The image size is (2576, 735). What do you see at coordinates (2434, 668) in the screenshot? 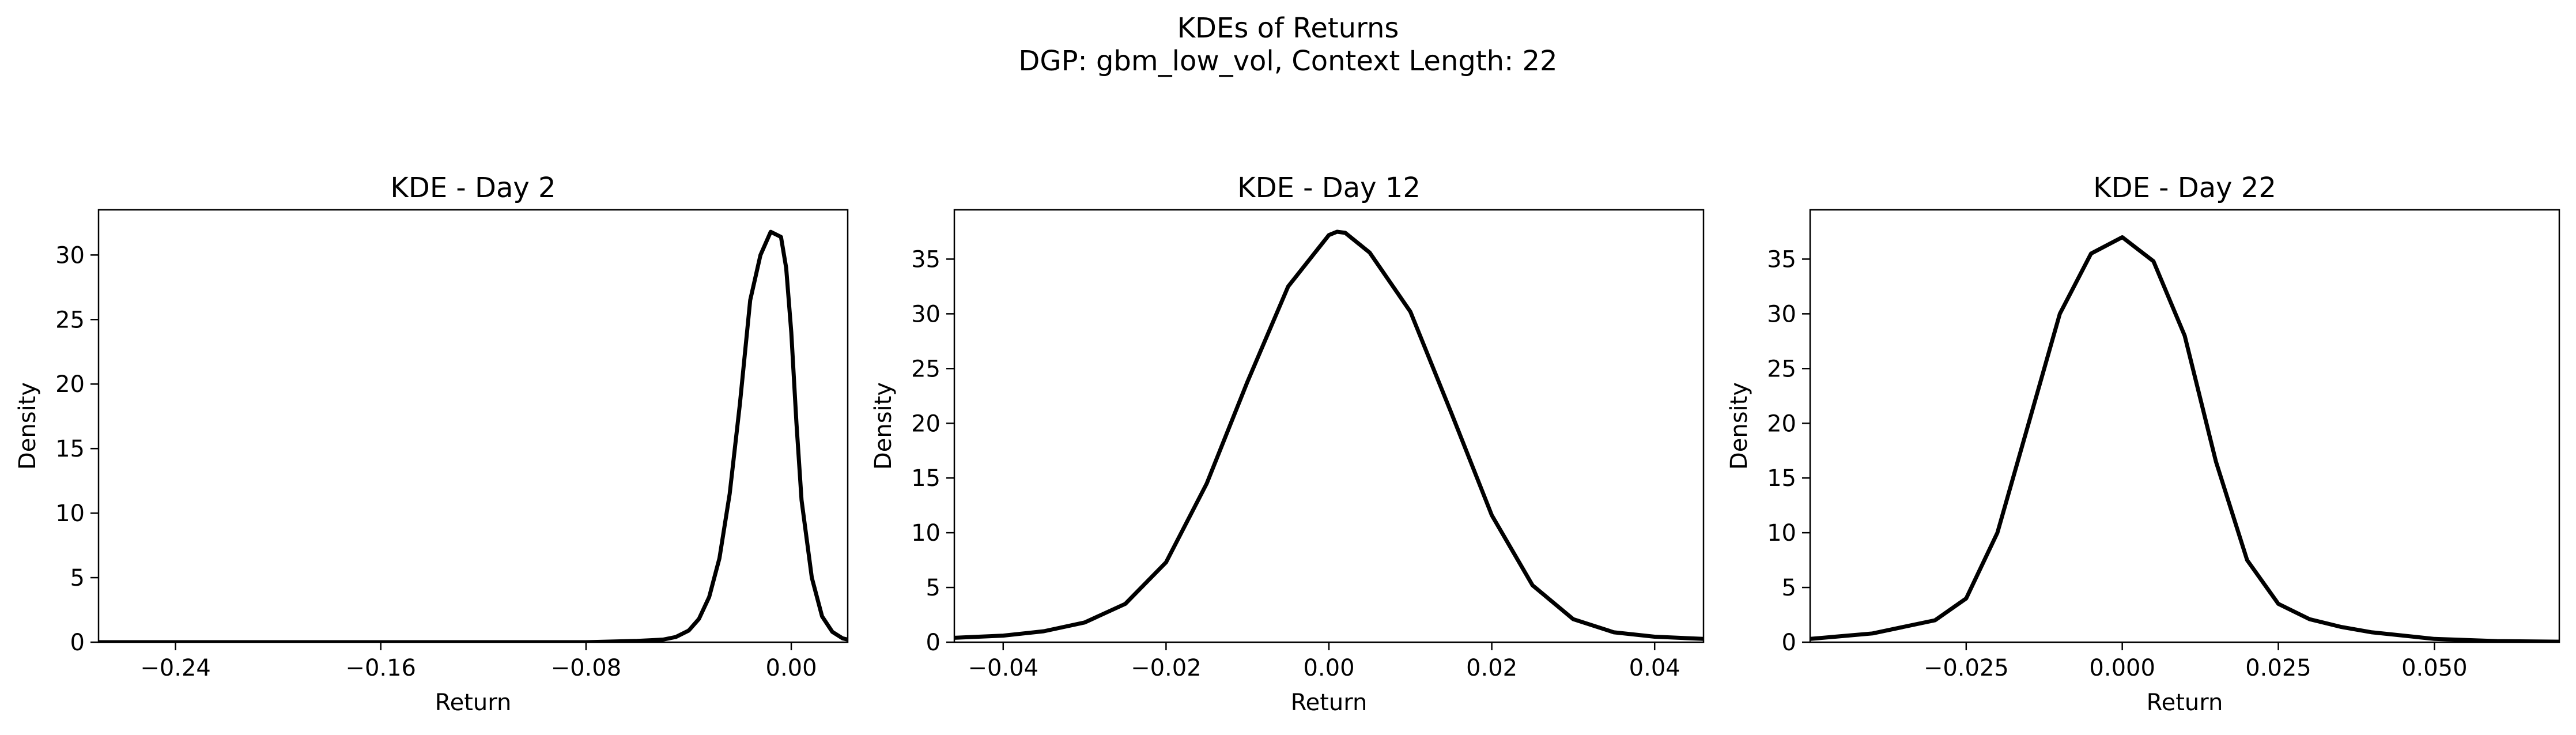
I see `x-tick-label: 0.050` at bounding box center [2434, 668].